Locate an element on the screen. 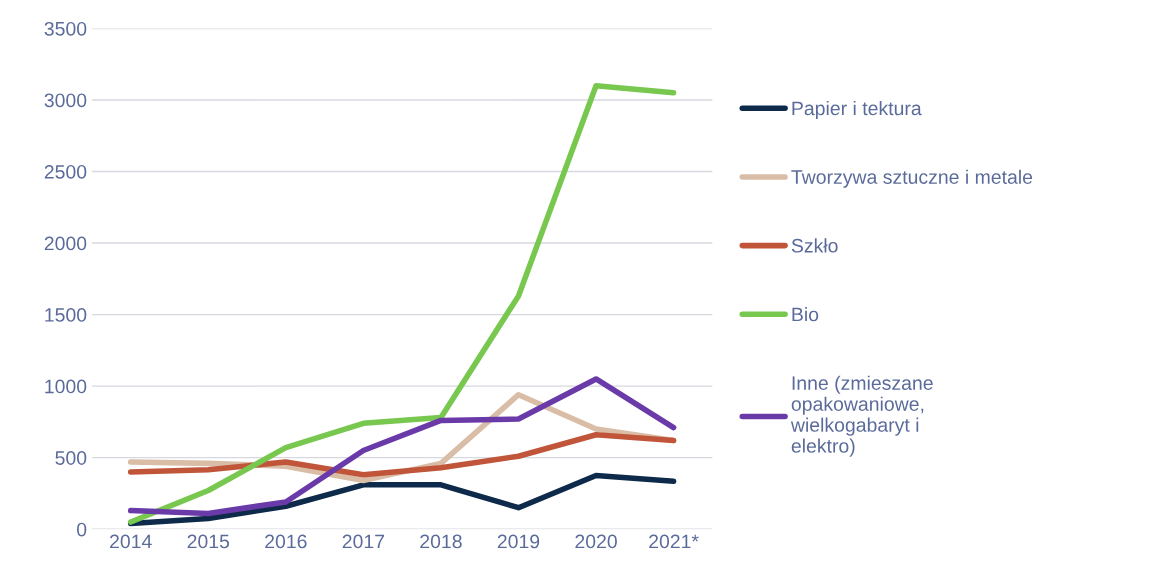  legend-label: Bio is located at coordinates (805, 314).